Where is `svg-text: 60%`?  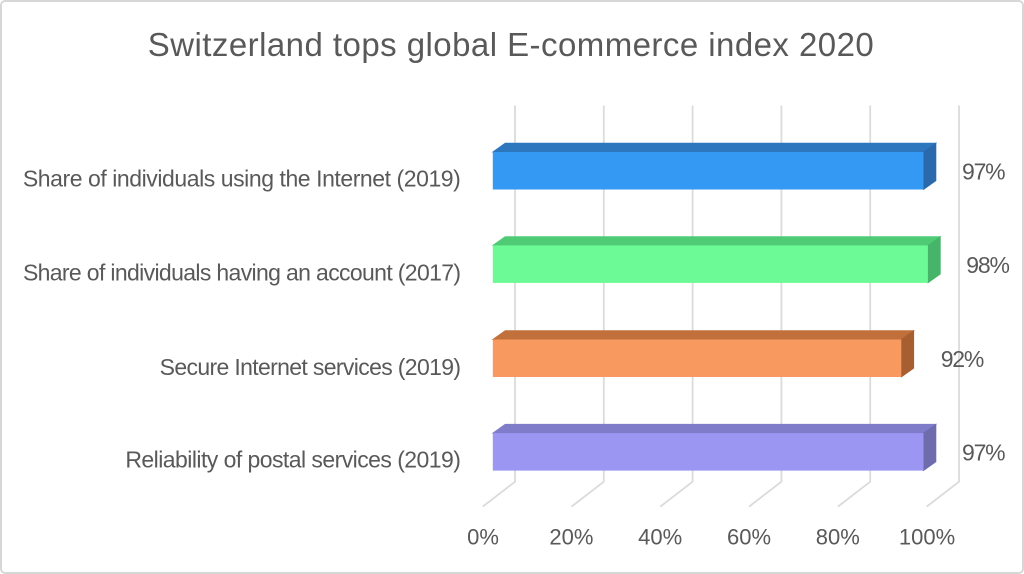
svg-text: 60% is located at coordinates (749, 536).